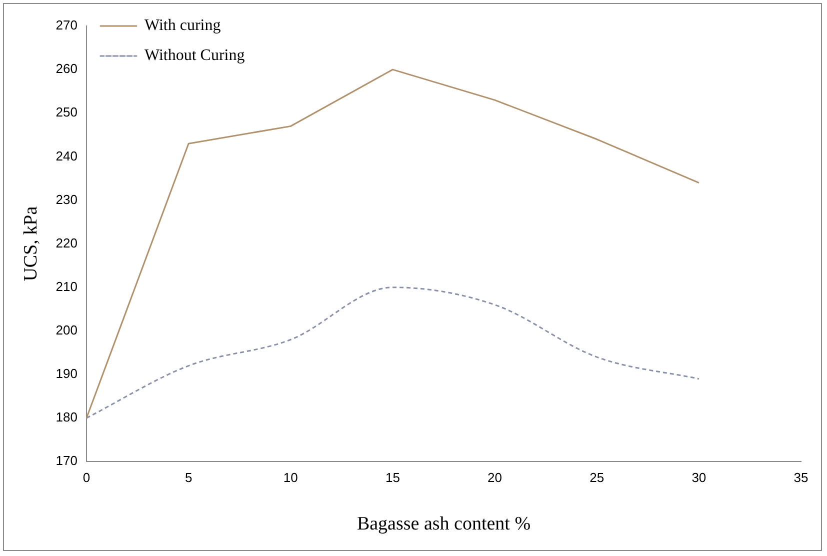 This screenshot has height=556, width=827. I want to click on y-tick-label: 180, so click(67, 417).